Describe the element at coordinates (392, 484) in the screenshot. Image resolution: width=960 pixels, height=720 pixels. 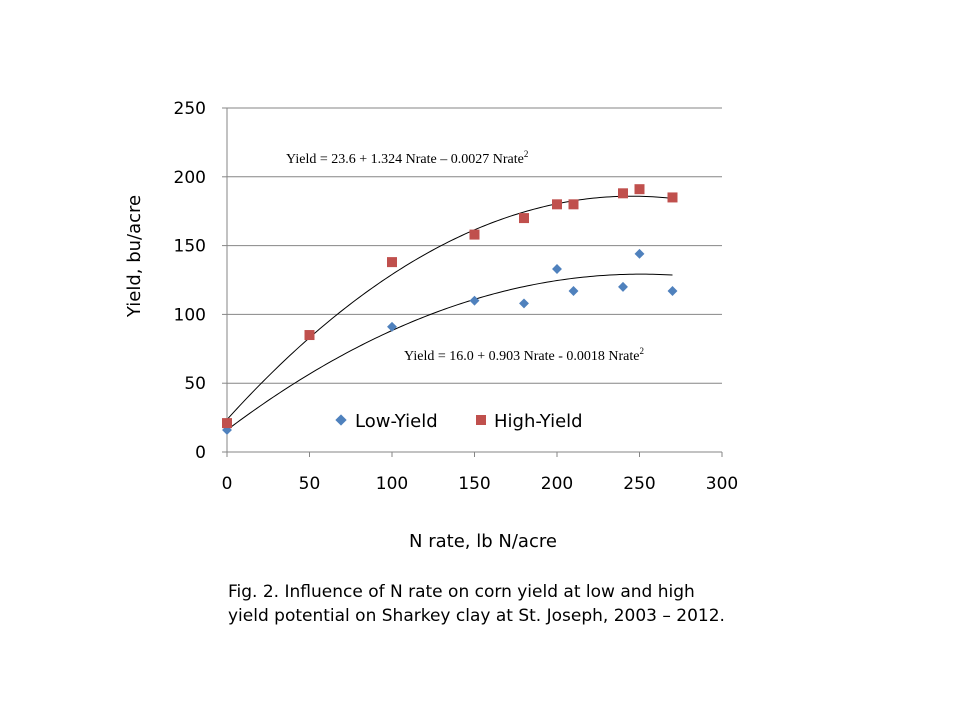
I see `x-tick-label: 100` at that location.